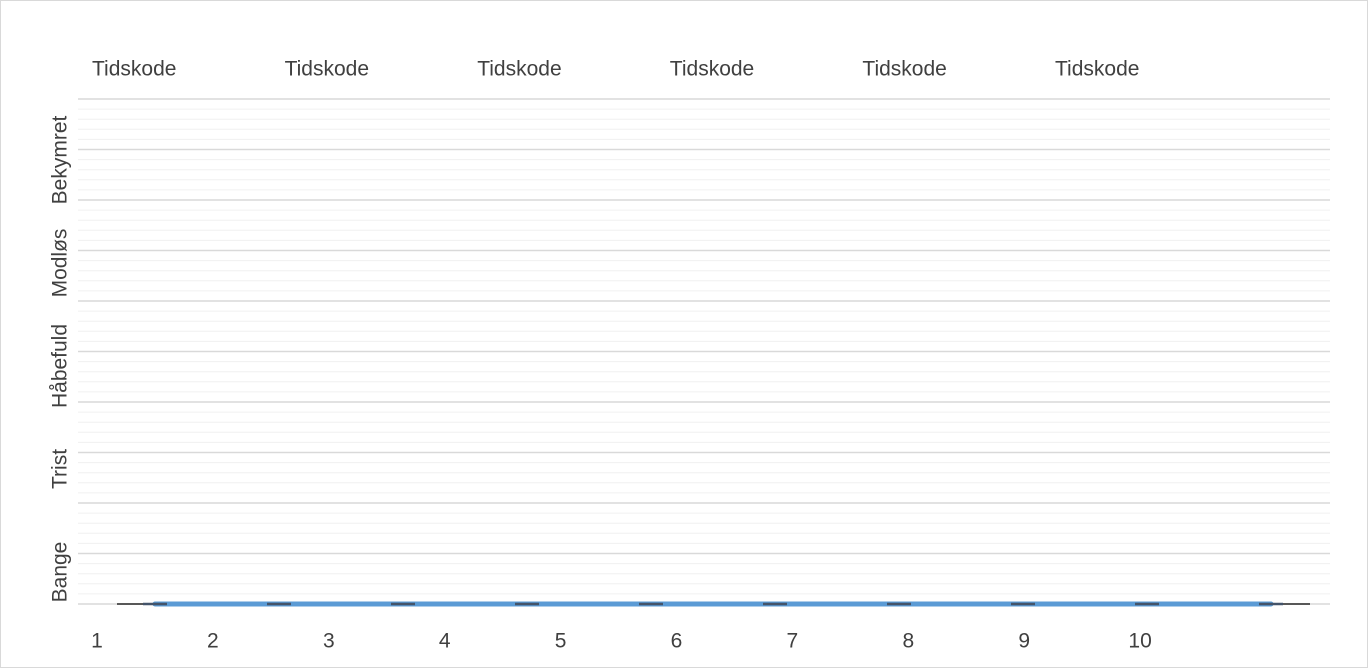 The width and height of the screenshot is (1368, 668). I want to click on y-category-label: Trist, so click(60, 469).